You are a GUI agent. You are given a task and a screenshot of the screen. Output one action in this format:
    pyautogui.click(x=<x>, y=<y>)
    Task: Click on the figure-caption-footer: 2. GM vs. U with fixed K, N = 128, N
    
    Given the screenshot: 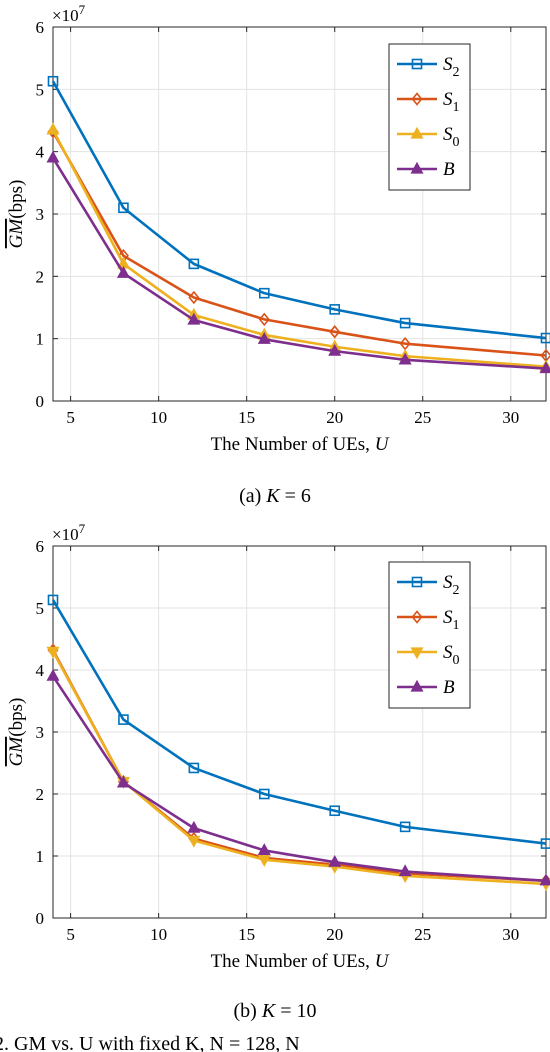 What is the action you would take?
    pyautogui.click(x=150, y=1042)
    